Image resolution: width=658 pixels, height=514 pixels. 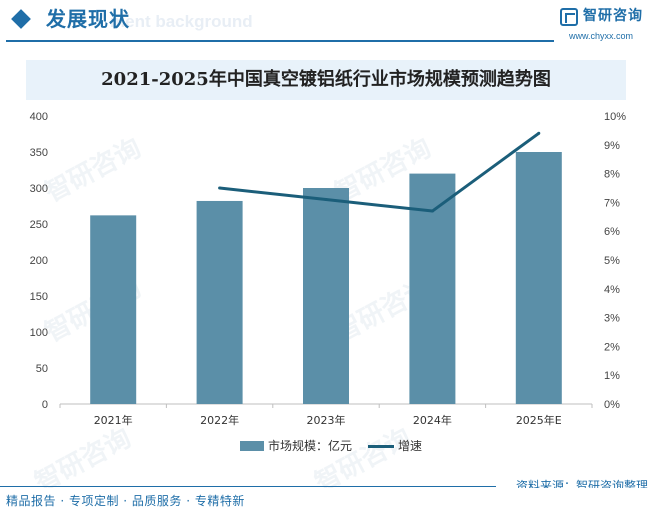 I want to click on legend-label-line: 增速, so click(x=410, y=446).